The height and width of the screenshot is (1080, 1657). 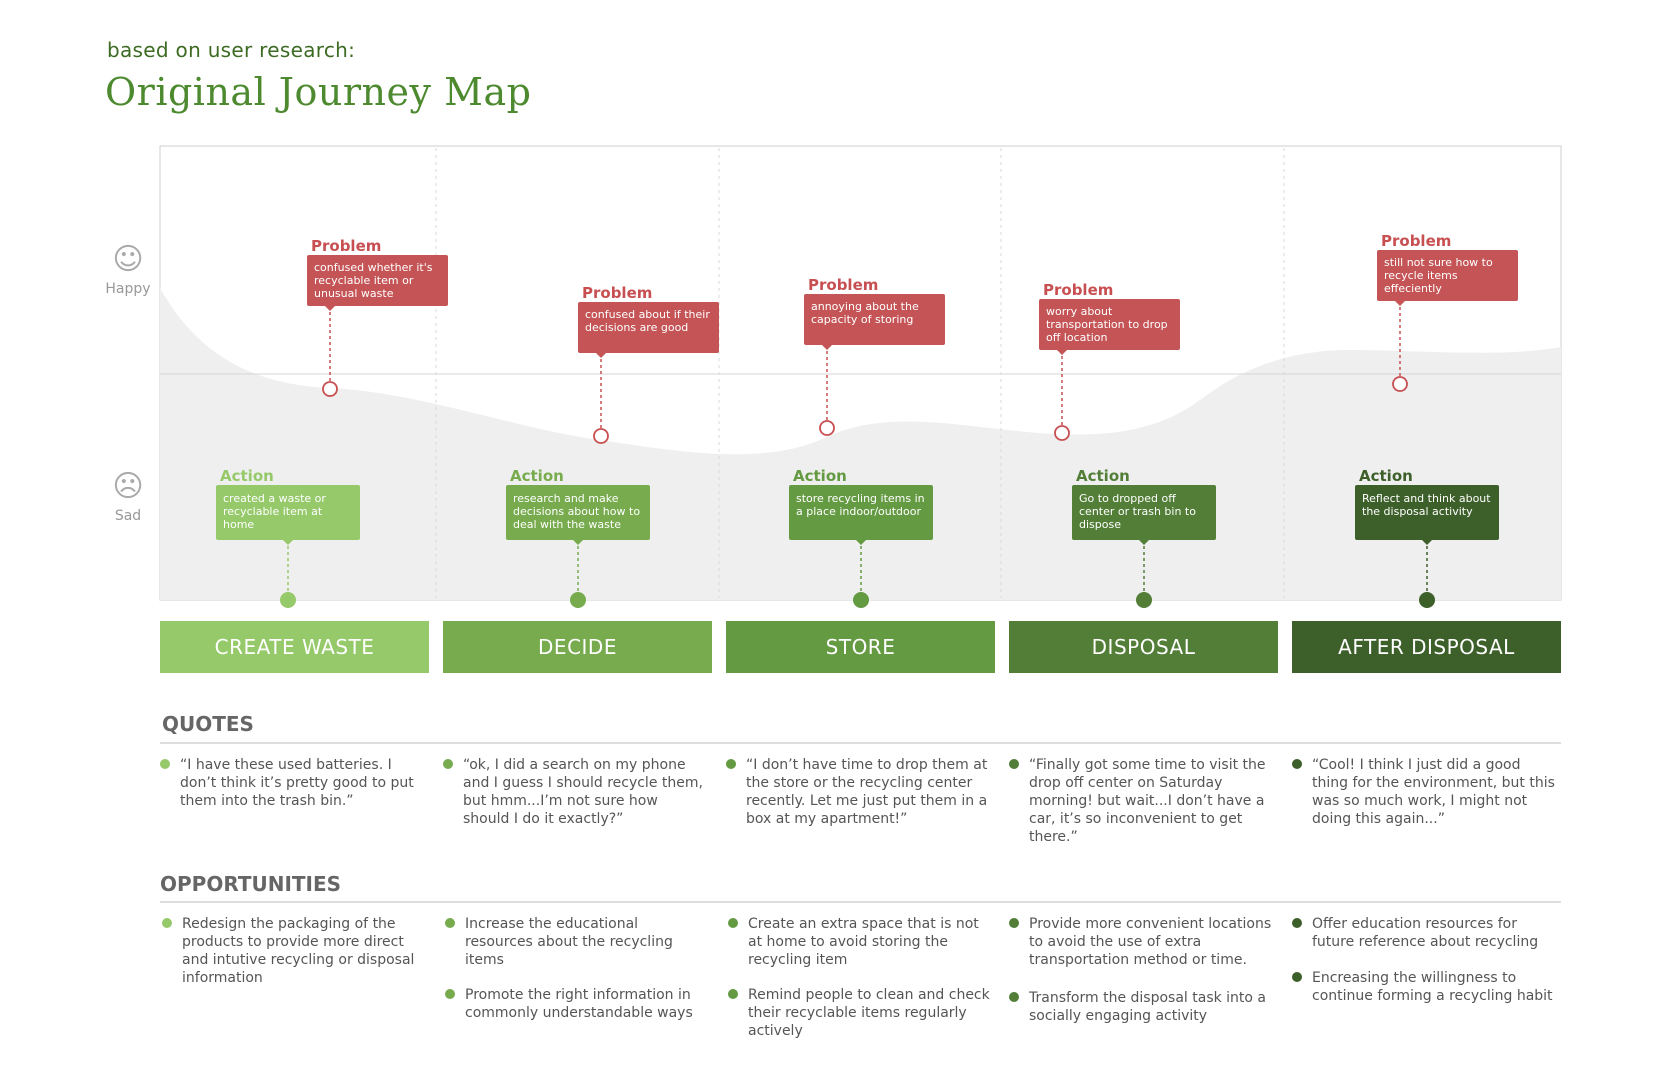 I want to click on action-title-5: Action, so click(x=1386, y=476).